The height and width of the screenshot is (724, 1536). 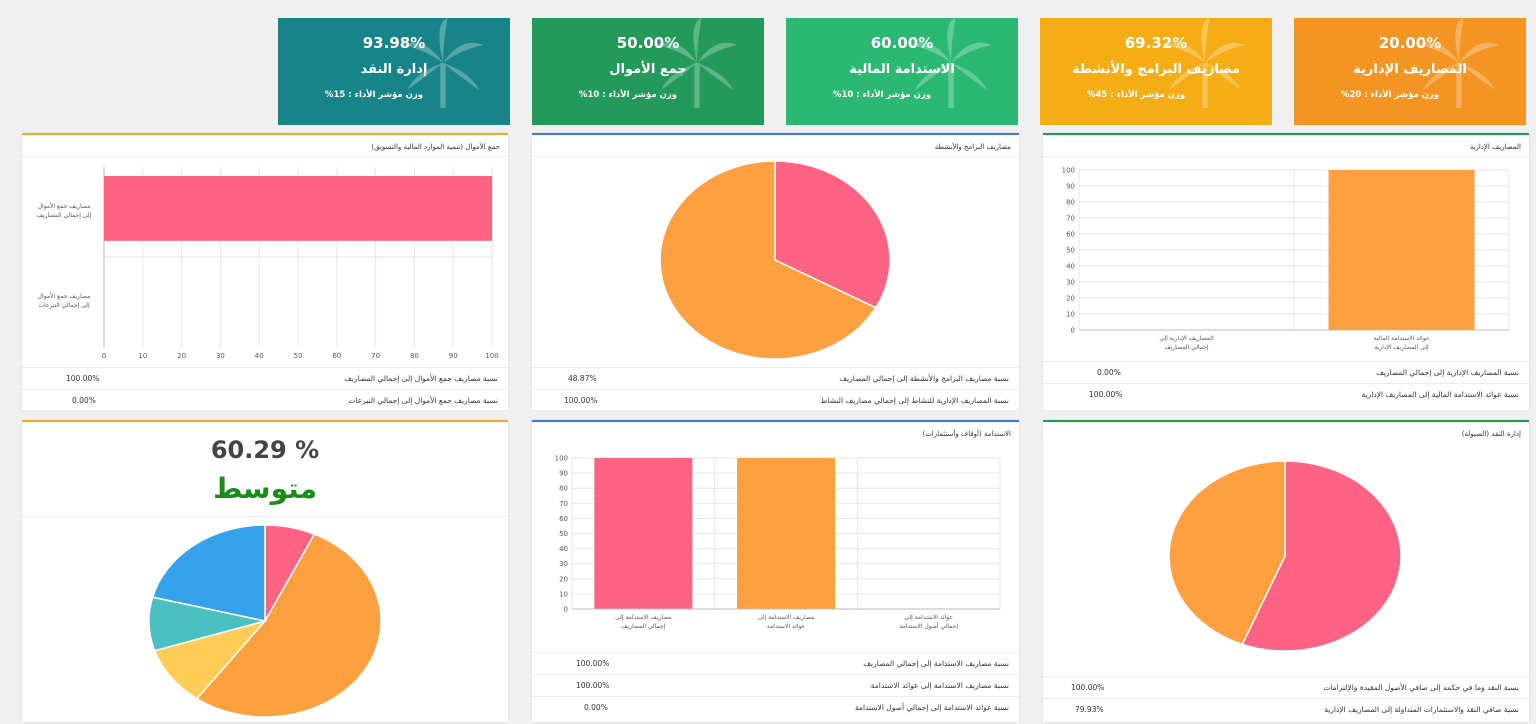 I want to click on kpi-name: مصاريف البرامج والأنشطة, so click(x=1156, y=69).